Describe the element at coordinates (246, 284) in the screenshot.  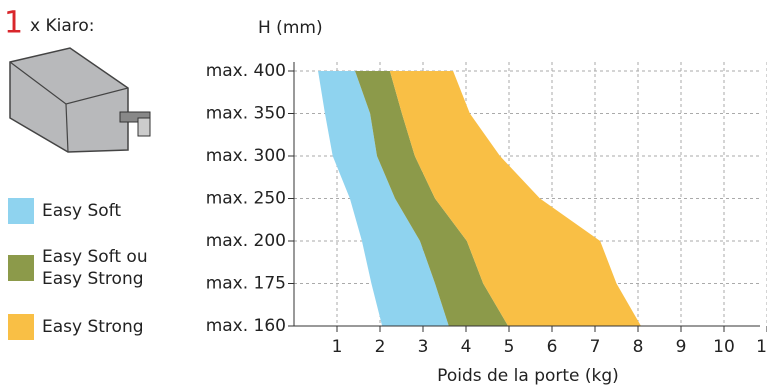
I see `y-tick-label: max. 175` at that location.